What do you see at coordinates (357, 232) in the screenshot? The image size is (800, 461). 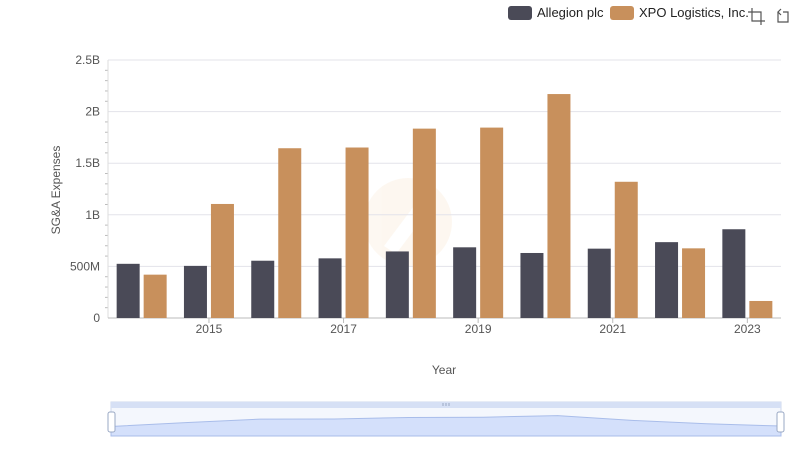 I see `bar-xpo-2017` at bounding box center [357, 232].